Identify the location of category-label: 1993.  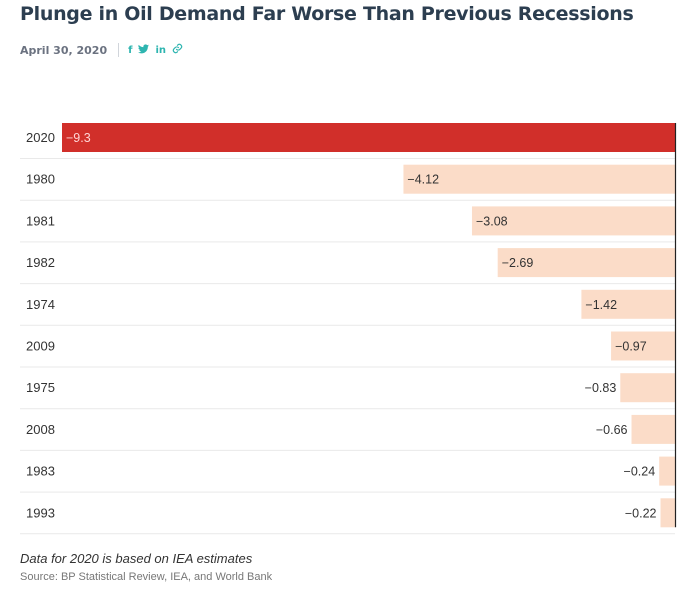
(40, 512).